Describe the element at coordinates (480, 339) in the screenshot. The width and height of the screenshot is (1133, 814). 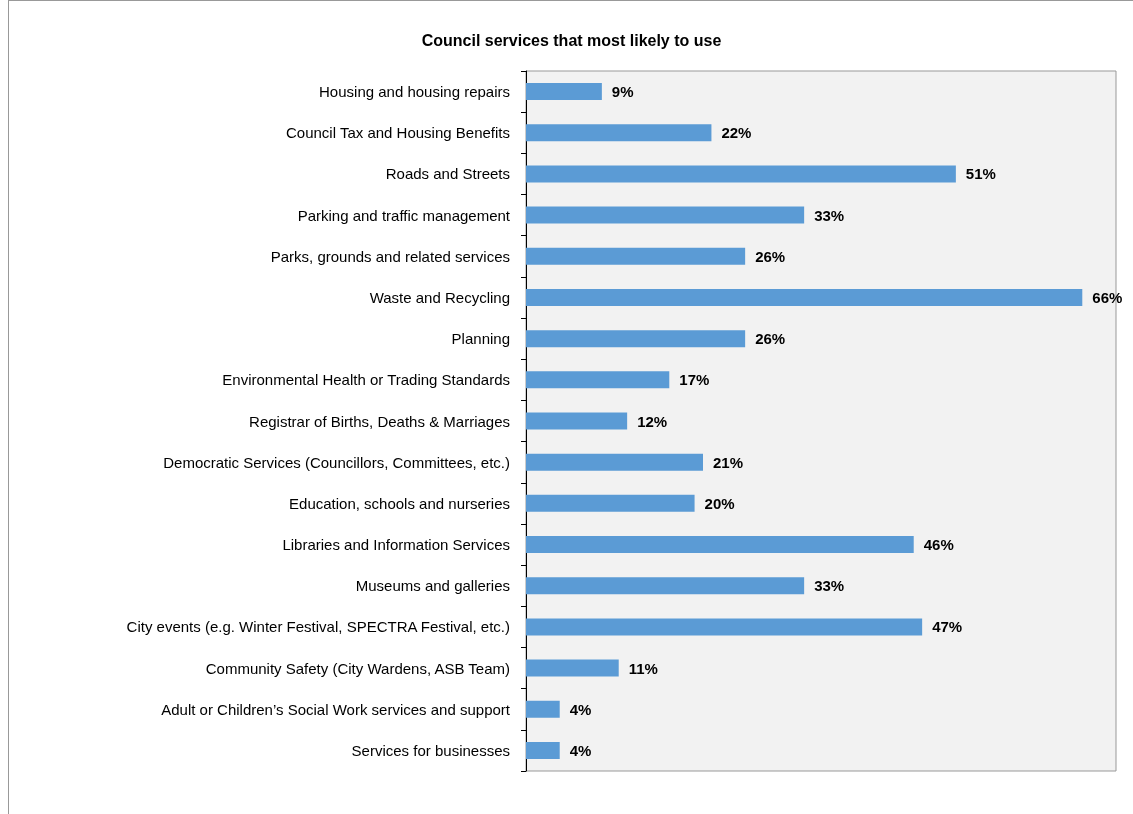
I see `y-tick-label: Planning` at that location.